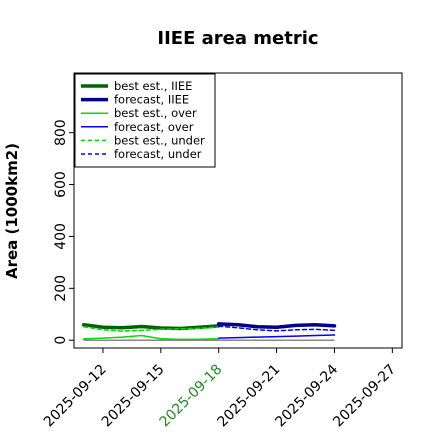  I want to click on x-tick-label-5: 2025-09-27, so click(364, 396).